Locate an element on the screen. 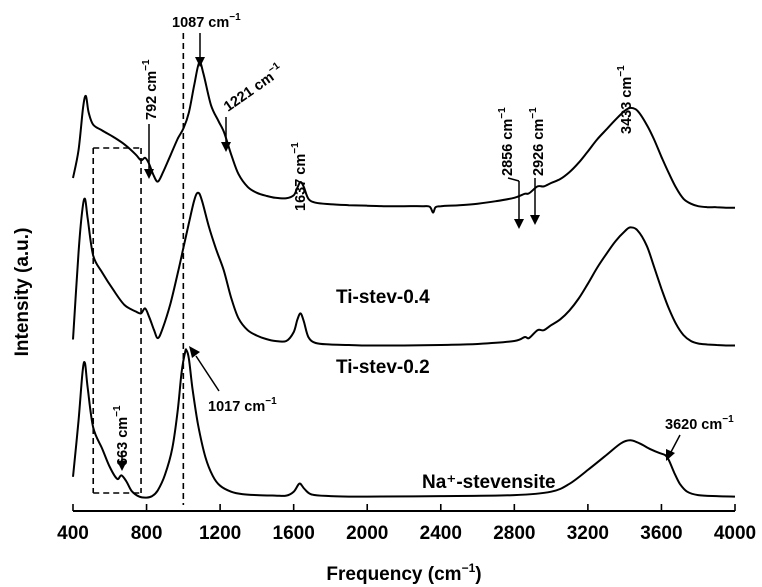 The height and width of the screenshot is (587, 762). x-tick-label-4000: 4000 is located at coordinates (735, 533).